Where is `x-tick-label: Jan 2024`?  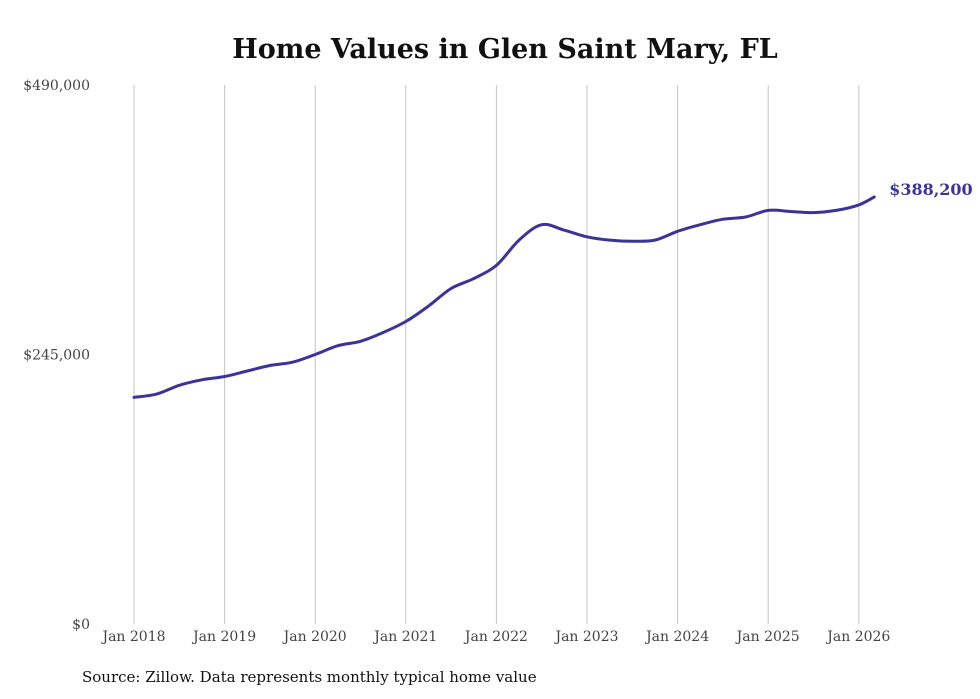
x-tick-label: Jan 2024 is located at coordinates (676, 637).